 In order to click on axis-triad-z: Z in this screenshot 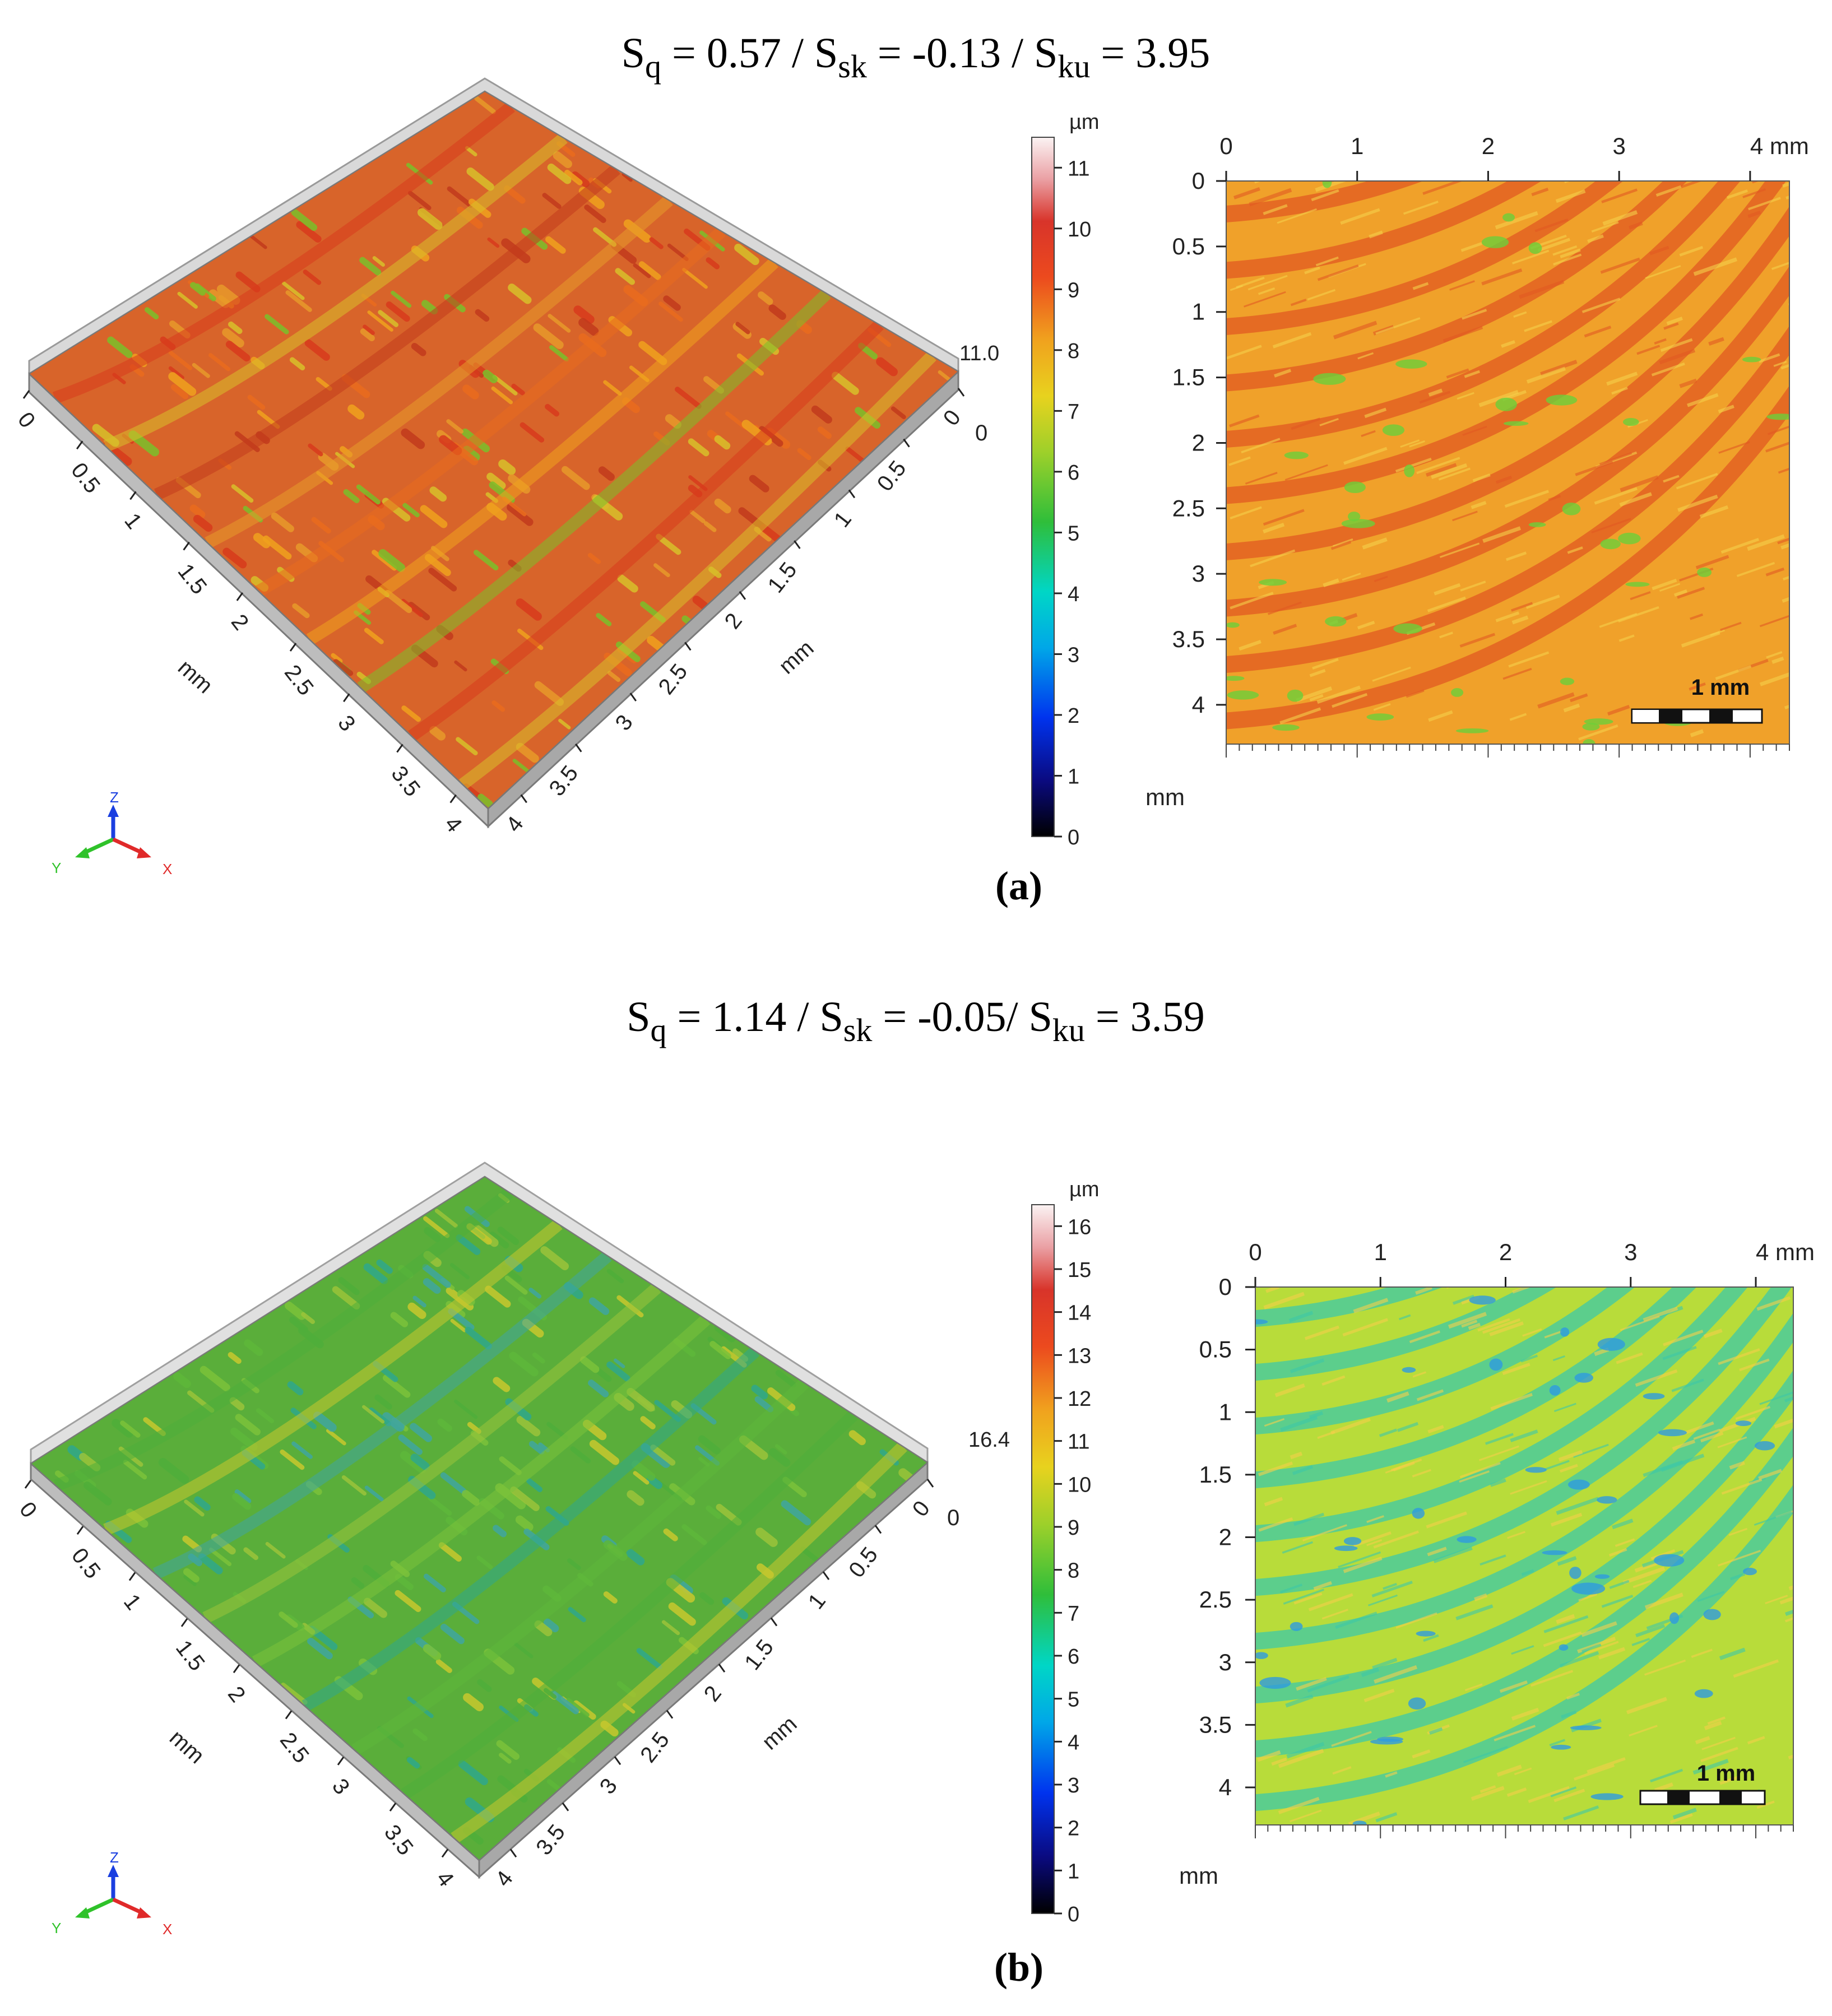, I will do `click(114, 798)`.